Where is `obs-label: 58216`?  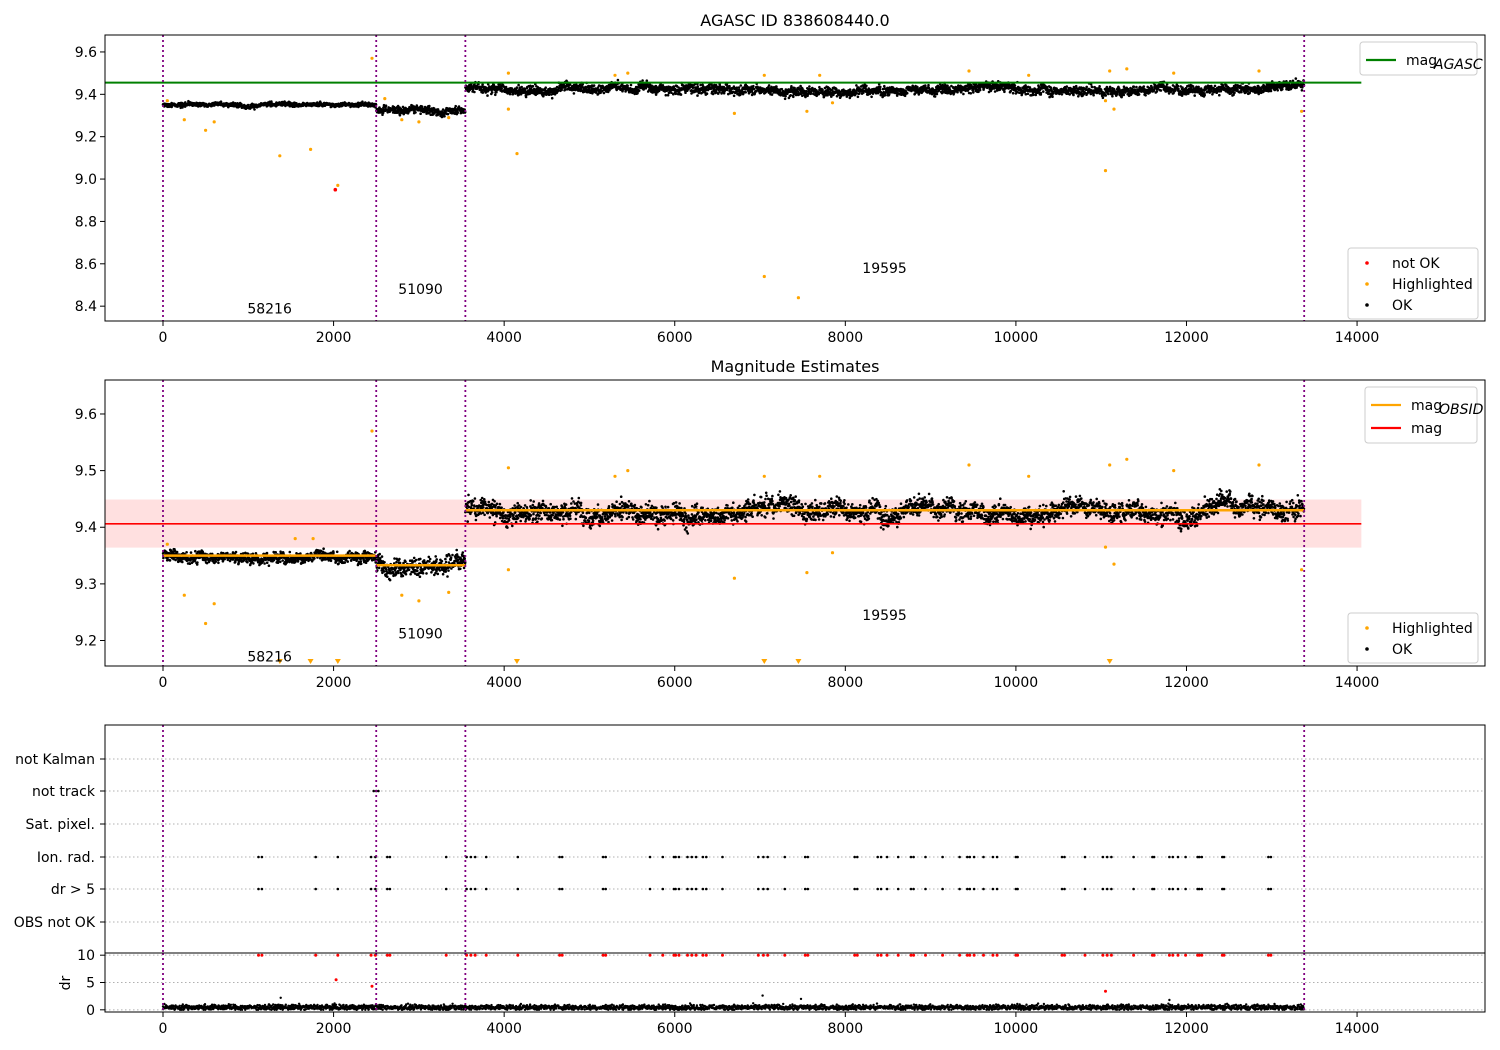
obs-label: 58216 is located at coordinates (269, 309).